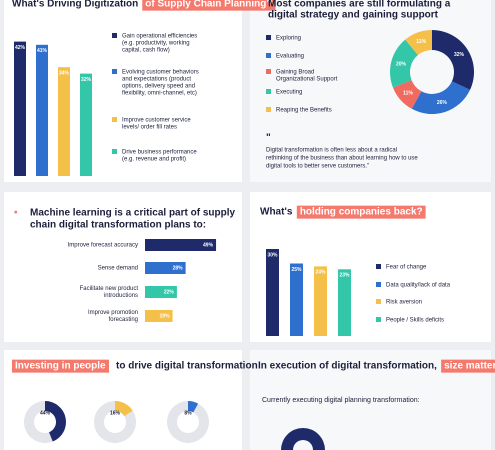  I want to click on category-label: introductions, so click(121, 296).